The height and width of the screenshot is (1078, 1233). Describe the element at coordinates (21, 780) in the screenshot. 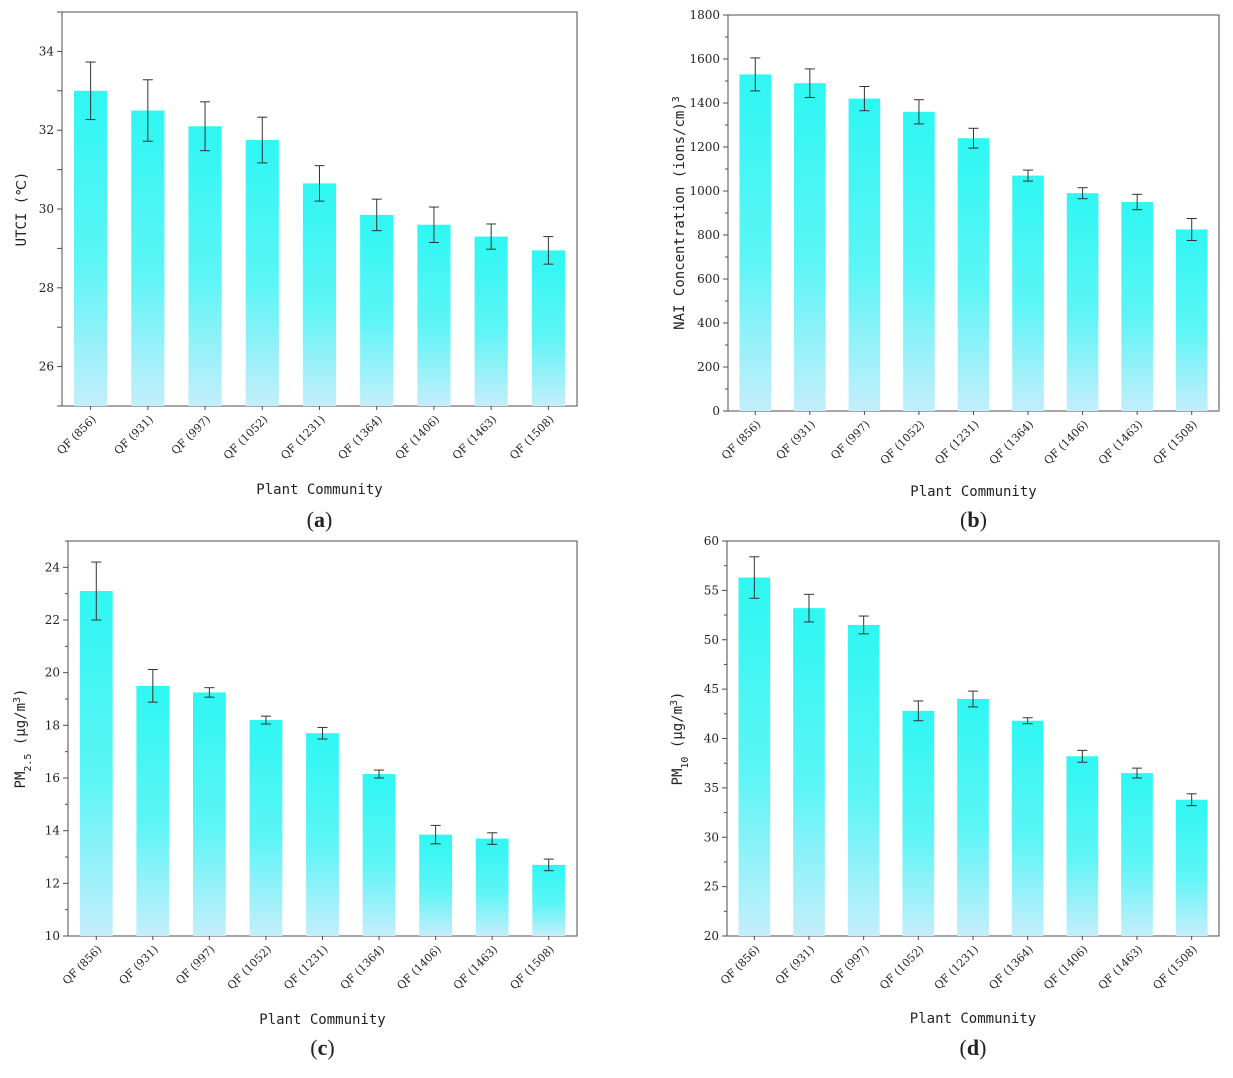

I see `y-axis-label-main: PM` at that location.